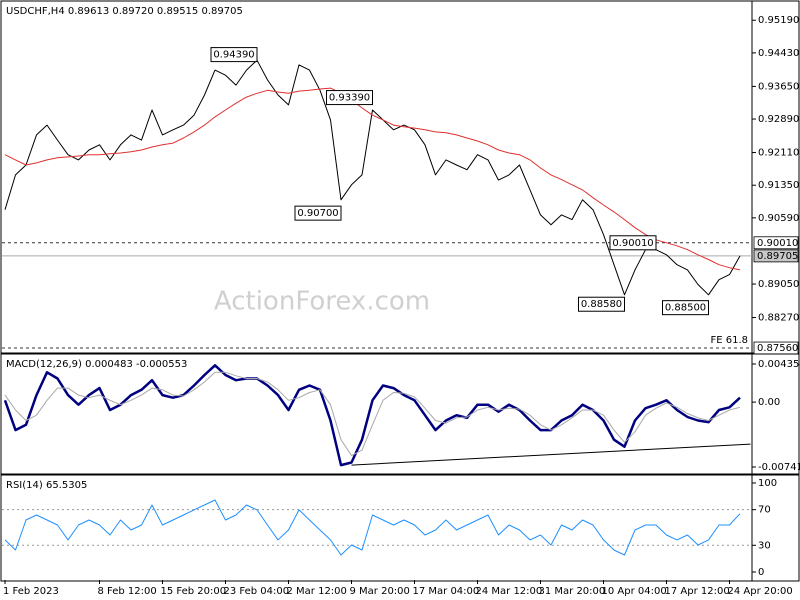 Image resolution: width=800 pixels, height=600 pixels. Describe the element at coordinates (761, 572) in the screenshot. I see `y-tick-label: 0` at that location.